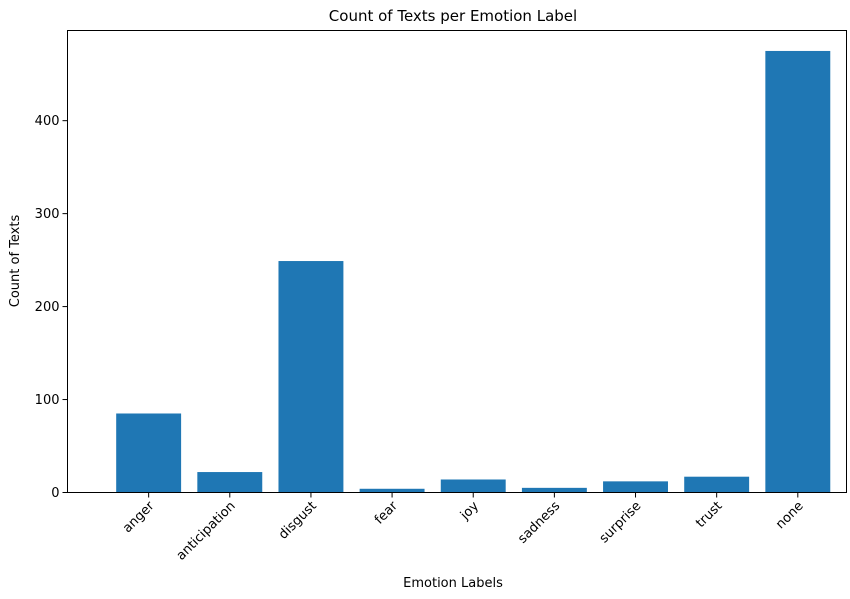 The width and height of the screenshot is (850, 599). I want to click on bar-trust, so click(717, 484).